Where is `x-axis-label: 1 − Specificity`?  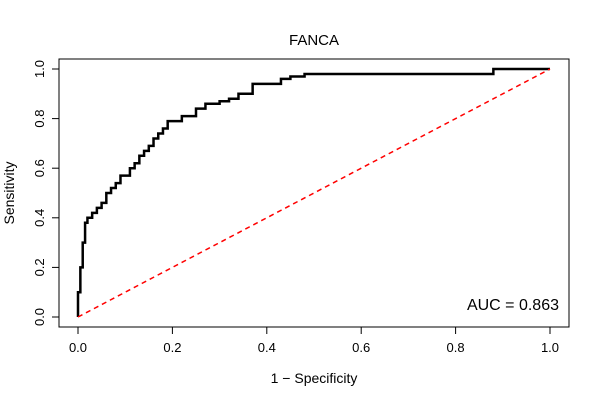 x-axis-label: 1 − Specificity is located at coordinates (314, 378).